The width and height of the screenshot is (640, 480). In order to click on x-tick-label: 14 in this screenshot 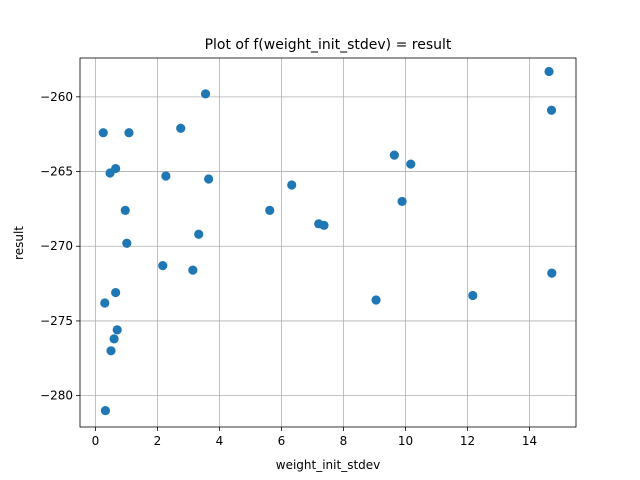, I will do `click(529, 441)`.